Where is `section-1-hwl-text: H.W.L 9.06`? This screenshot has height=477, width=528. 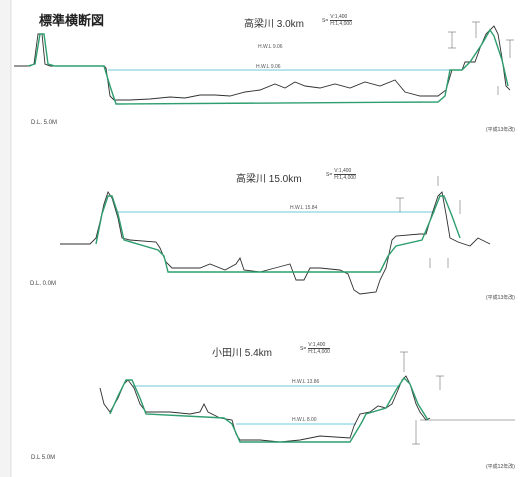
section-1-hwl-text: H.W.L 9.06 is located at coordinates (270, 47).